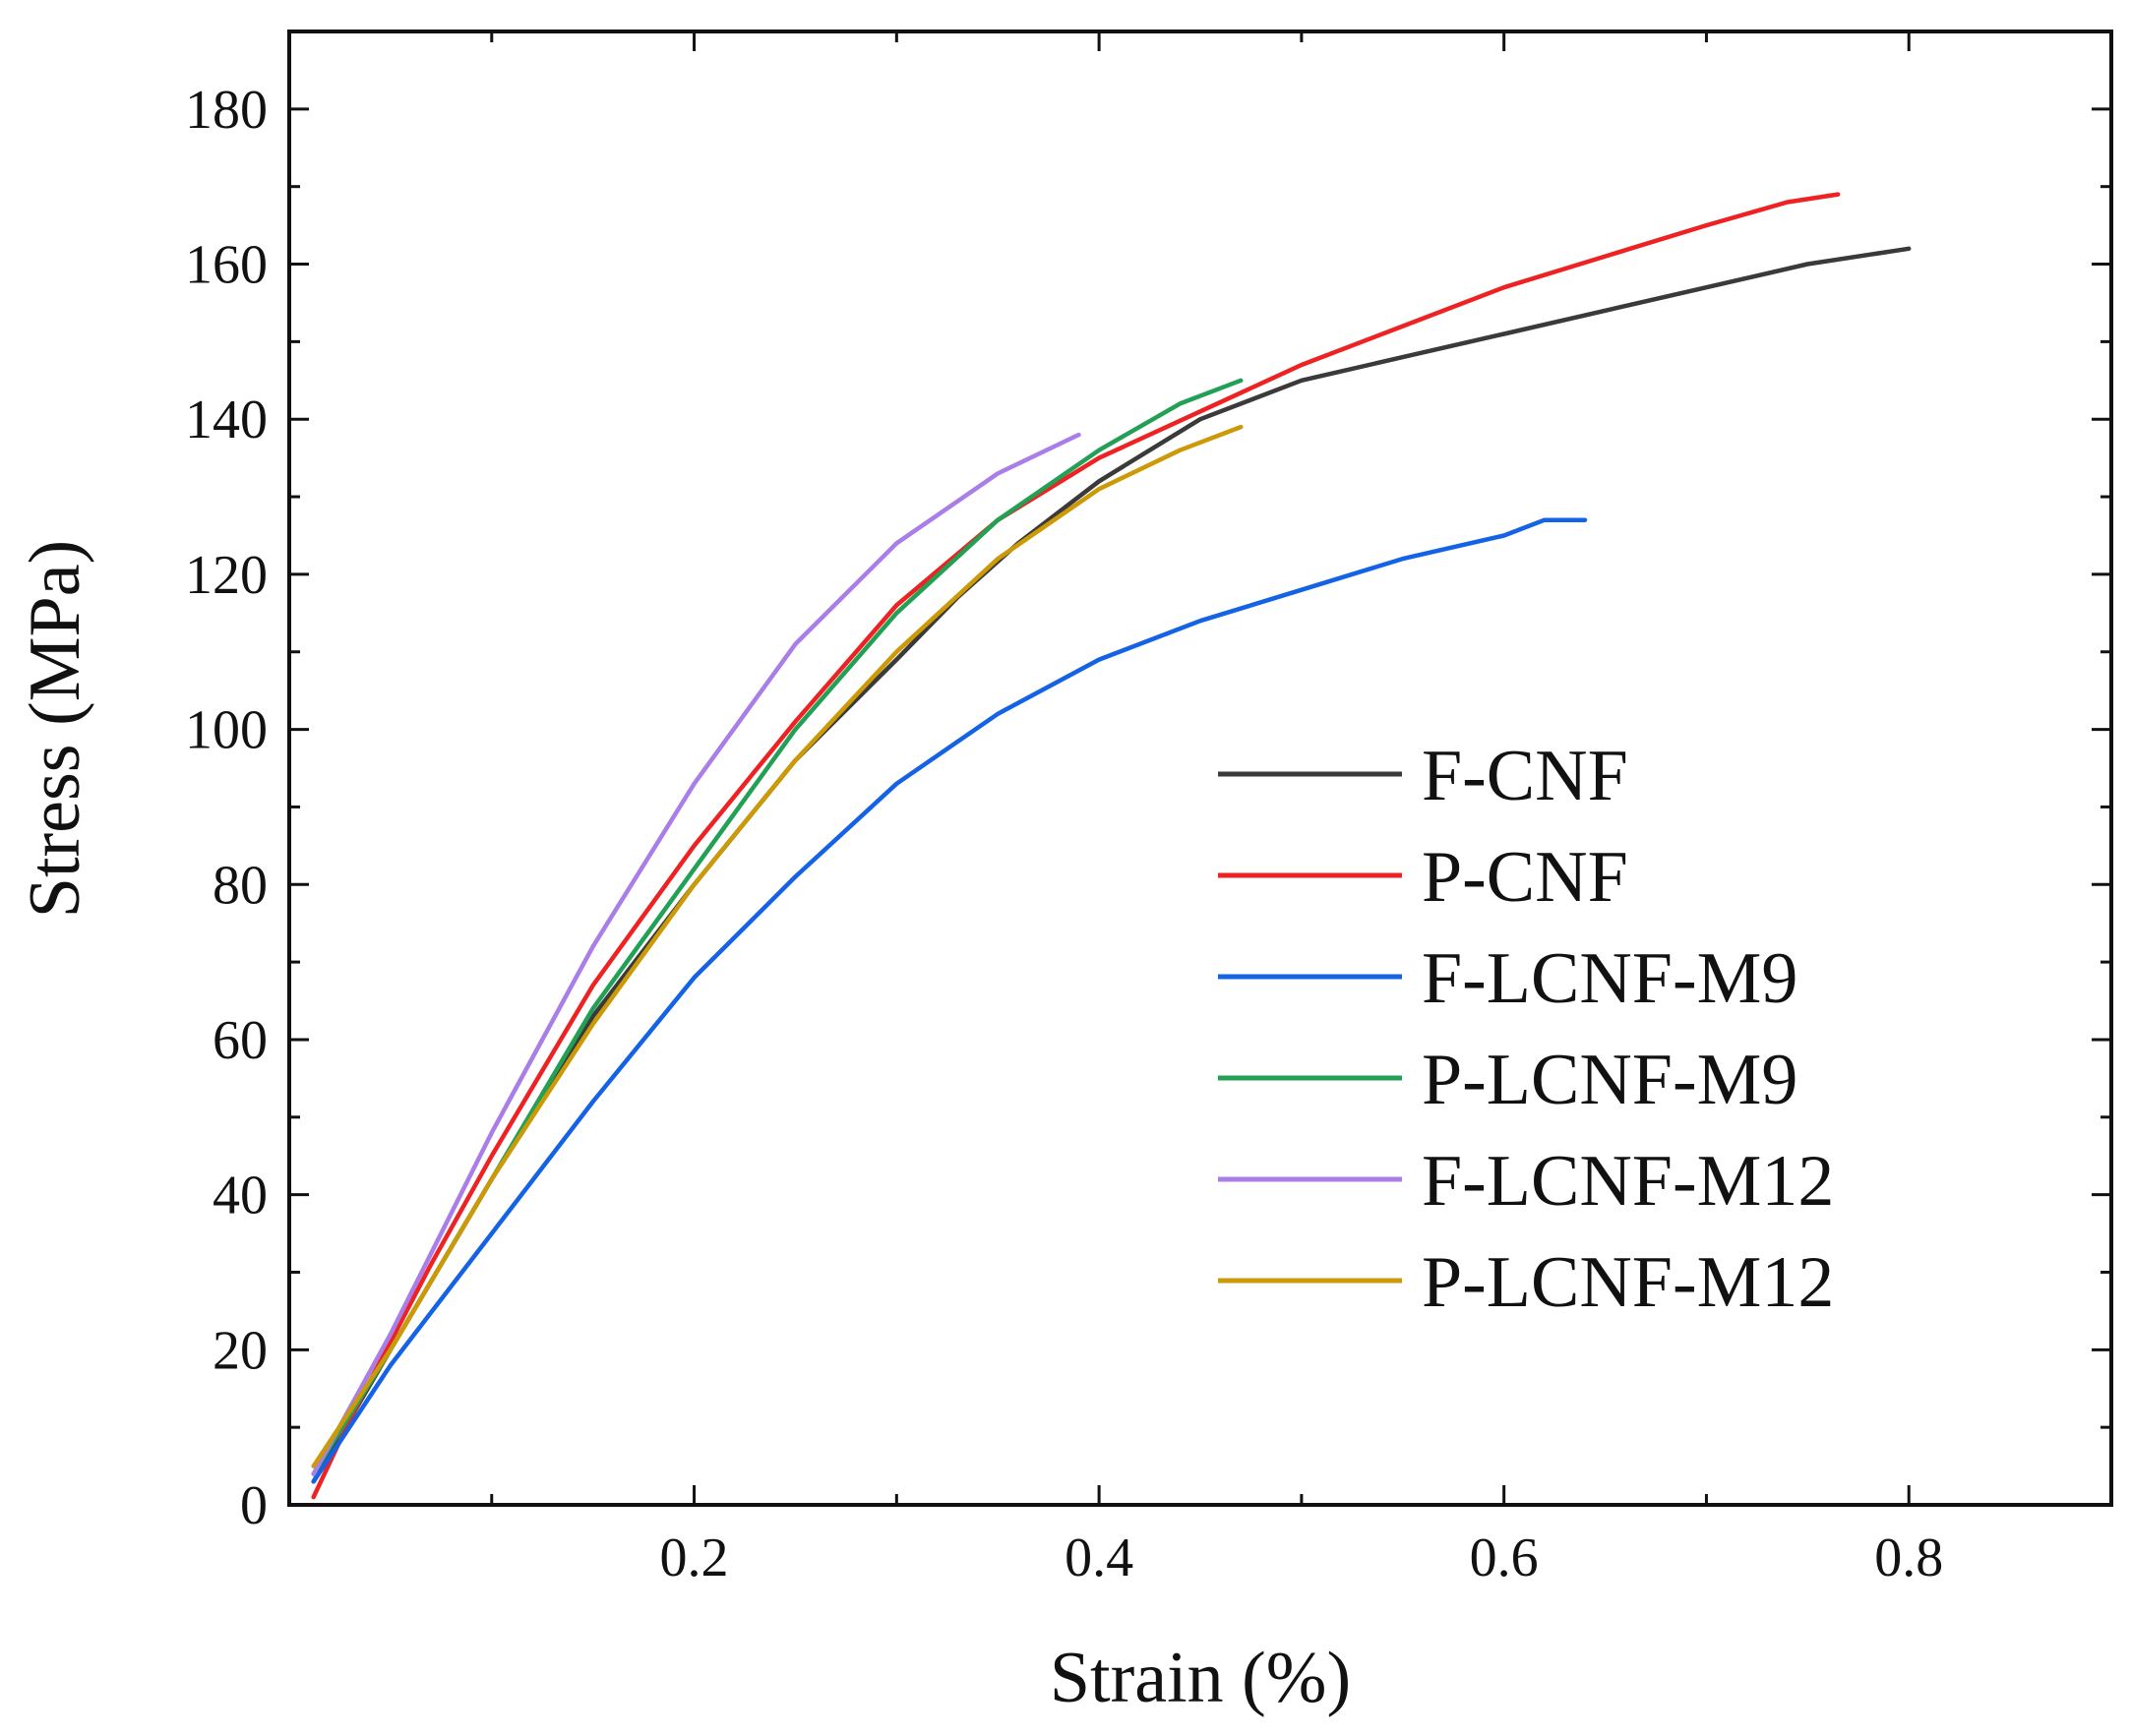 Image resolution: width=2131 pixels, height=1736 pixels. What do you see at coordinates (241, 1350) in the screenshot?
I see `y-tick-label: 20` at bounding box center [241, 1350].